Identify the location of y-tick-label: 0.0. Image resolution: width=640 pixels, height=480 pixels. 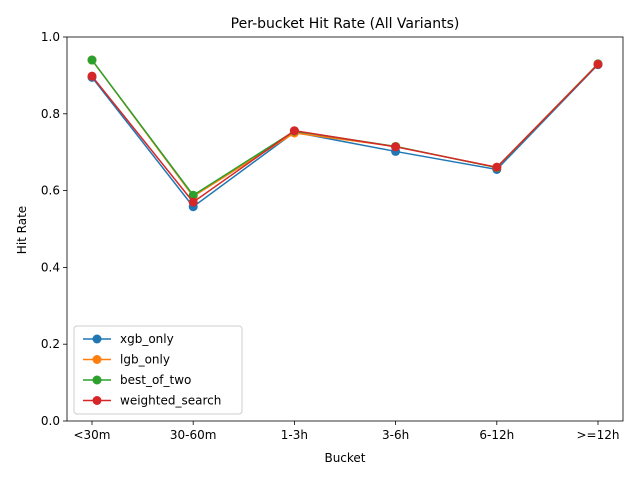
(50, 421).